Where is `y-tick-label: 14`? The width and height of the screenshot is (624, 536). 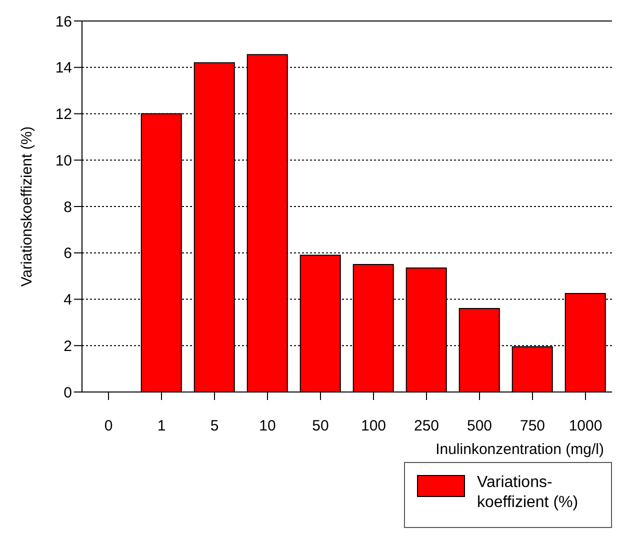 y-tick-label: 14 is located at coordinates (63, 68).